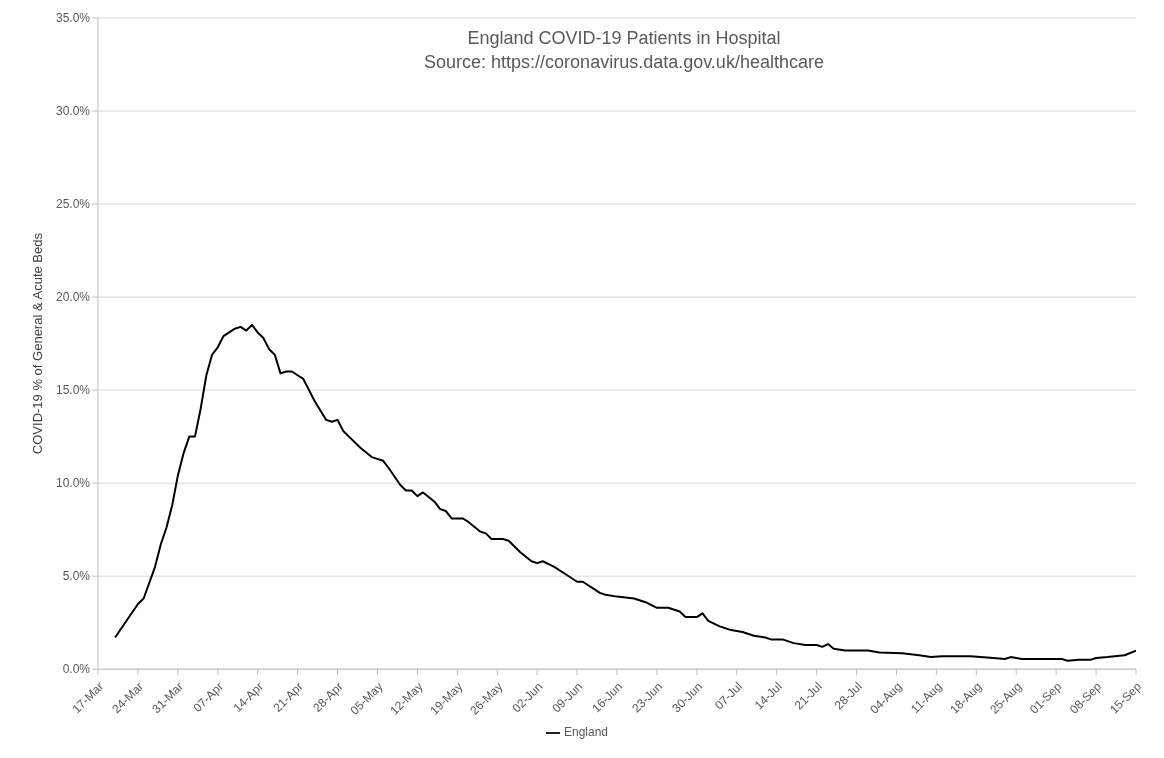 The image size is (1164, 758). I want to click on y-tick-label: 25.0%, so click(73, 204).